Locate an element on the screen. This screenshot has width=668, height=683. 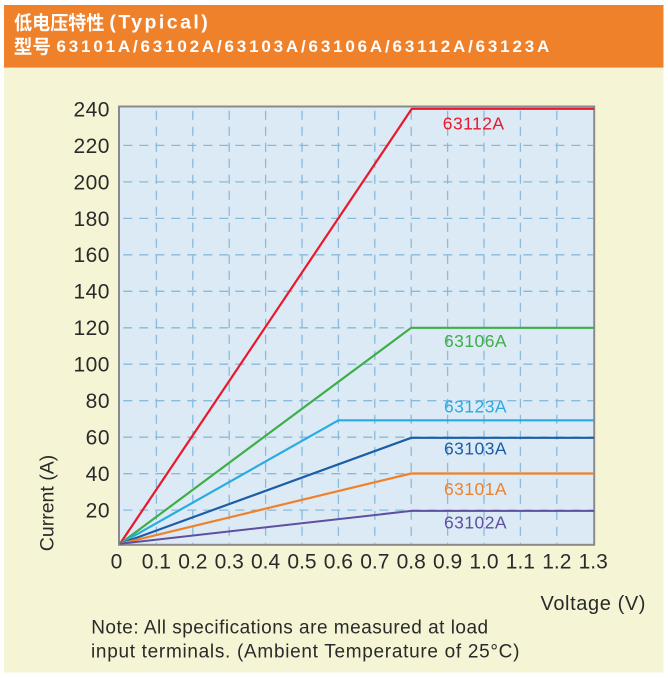
svg-text: Voltage (V) is located at coordinates (594, 604).